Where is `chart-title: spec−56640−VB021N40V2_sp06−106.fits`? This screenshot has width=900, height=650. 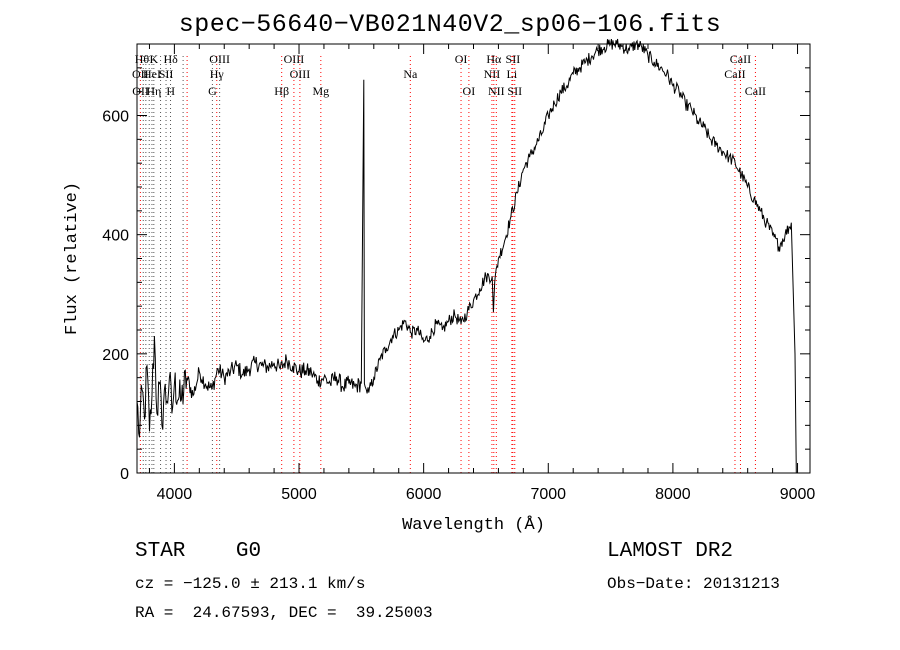 chart-title: spec−56640−VB021N40V2_sp06−106.fits is located at coordinates (450, 24).